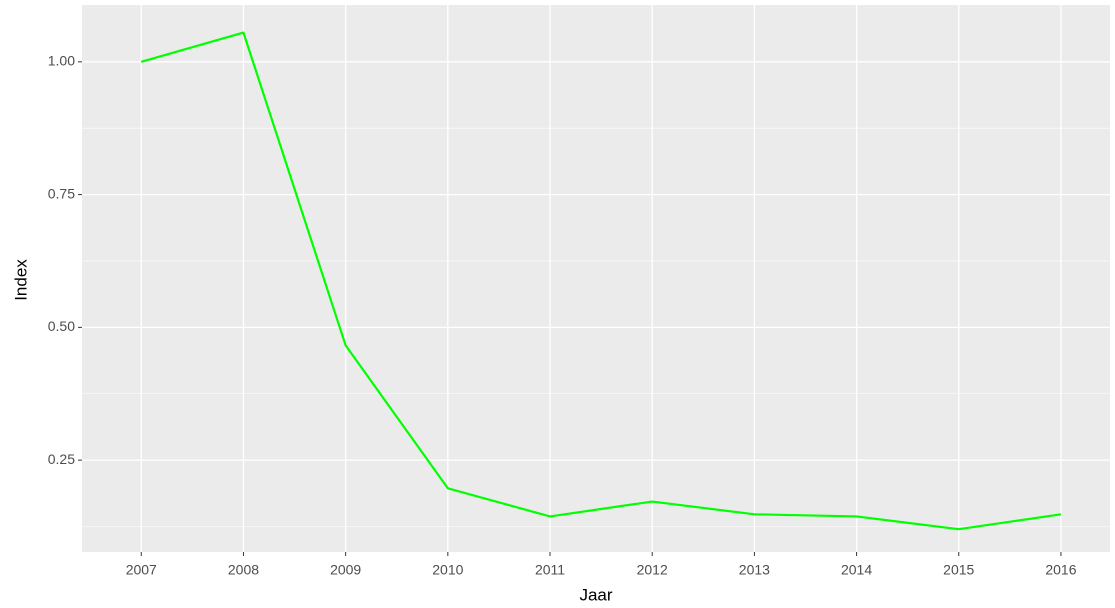 The width and height of the screenshot is (1115, 608). I want to click on x-tick-label: 2011, so click(550, 570).